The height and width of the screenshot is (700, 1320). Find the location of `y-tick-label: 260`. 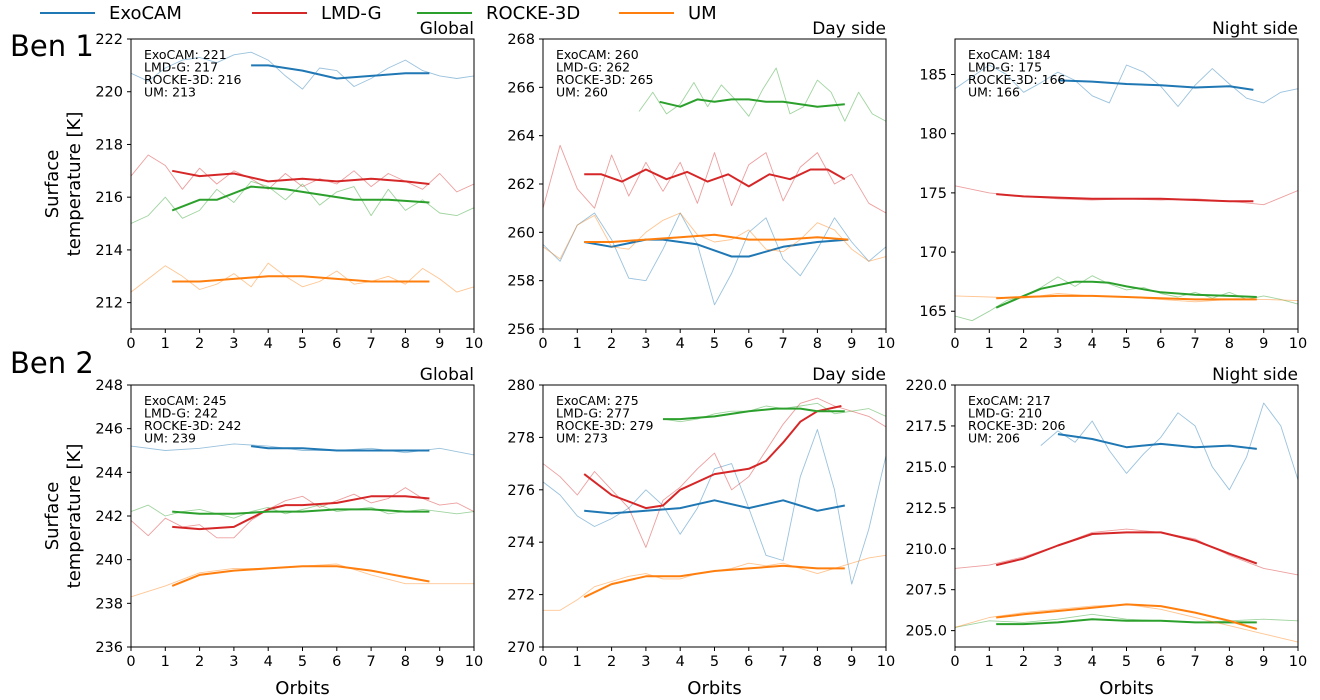

y-tick-label: 260 is located at coordinates (521, 233).